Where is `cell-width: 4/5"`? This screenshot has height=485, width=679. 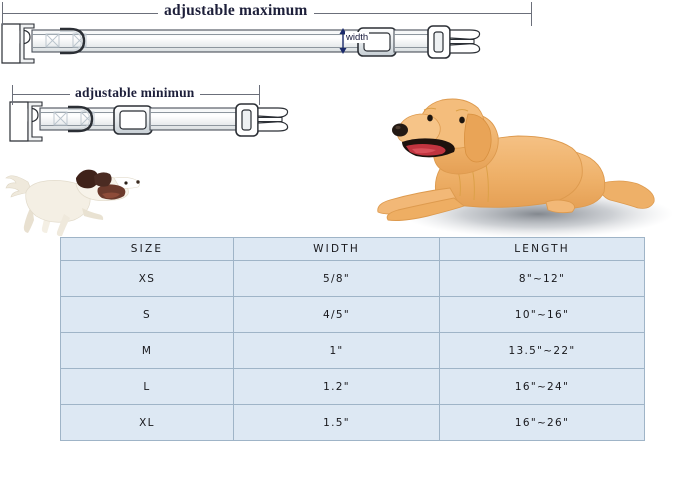
cell-width: 4/5" is located at coordinates (336, 314).